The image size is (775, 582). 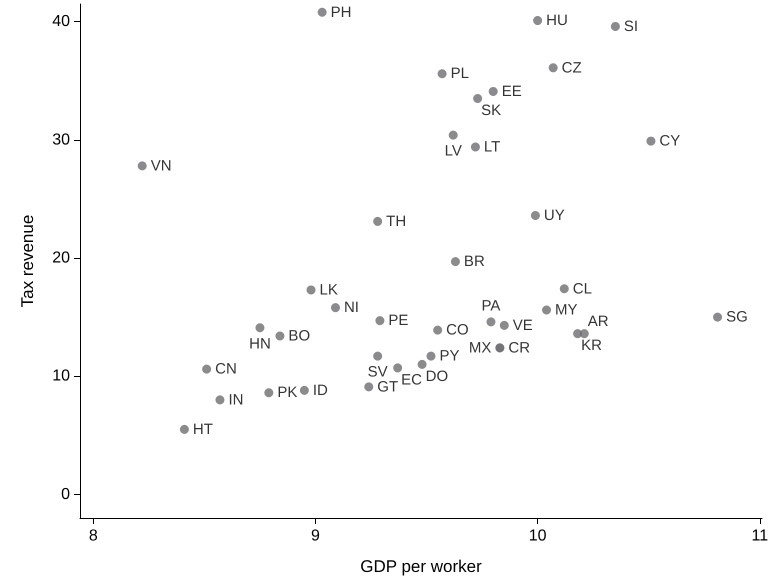 I want to click on y-tick-label: 0, so click(x=65, y=494).